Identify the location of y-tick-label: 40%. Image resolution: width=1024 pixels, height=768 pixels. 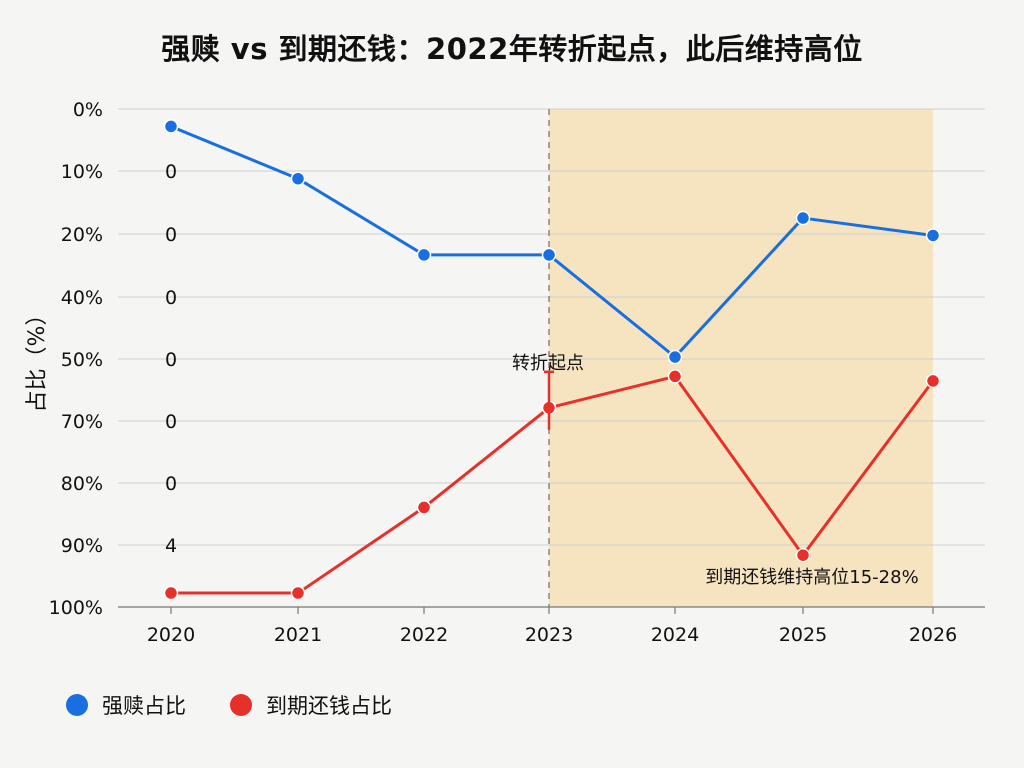
(82, 298).